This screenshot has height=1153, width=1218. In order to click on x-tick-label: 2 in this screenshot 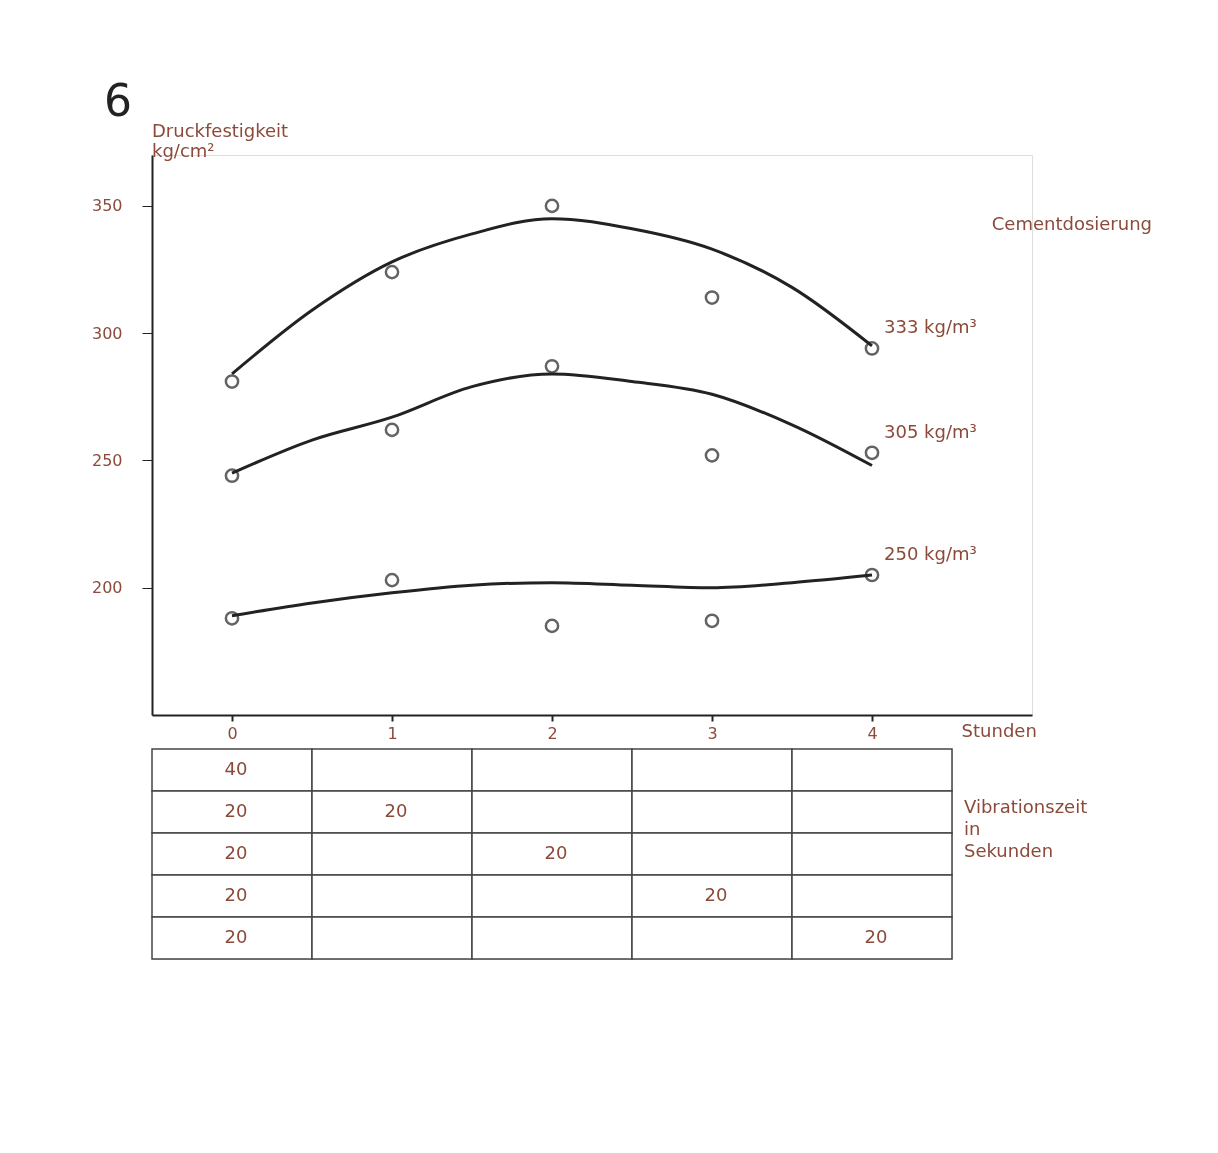, I will do `click(552, 733)`.